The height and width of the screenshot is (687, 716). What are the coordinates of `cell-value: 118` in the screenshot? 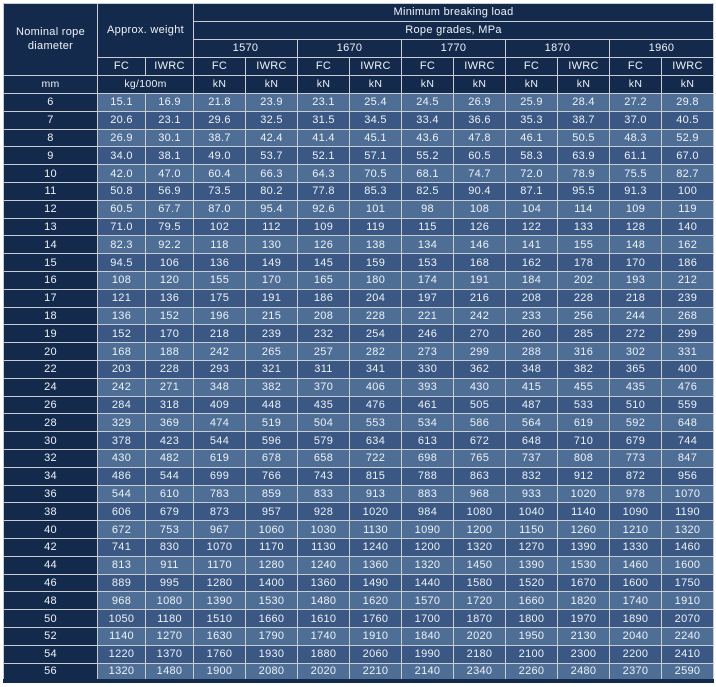 It's located at (219, 245).